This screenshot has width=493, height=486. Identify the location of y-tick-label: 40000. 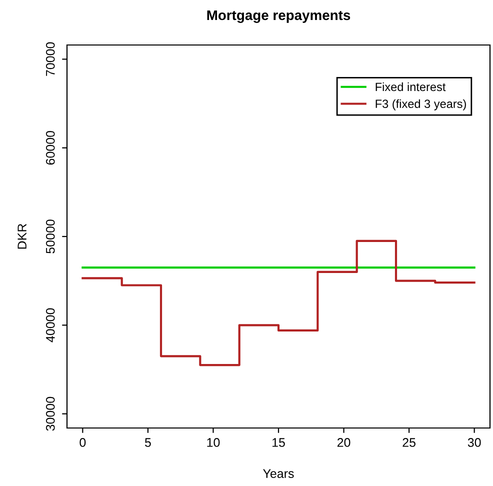
(50, 325).